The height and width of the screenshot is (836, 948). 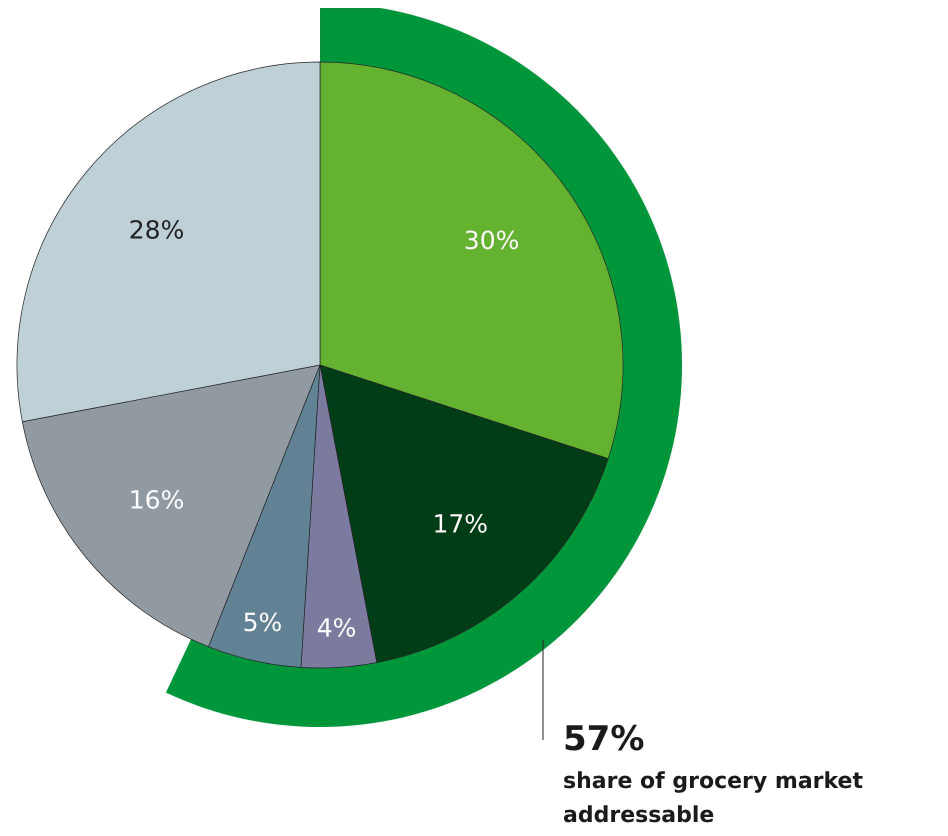 What do you see at coordinates (460, 524) in the screenshot?
I see `data-label: 17%` at bounding box center [460, 524].